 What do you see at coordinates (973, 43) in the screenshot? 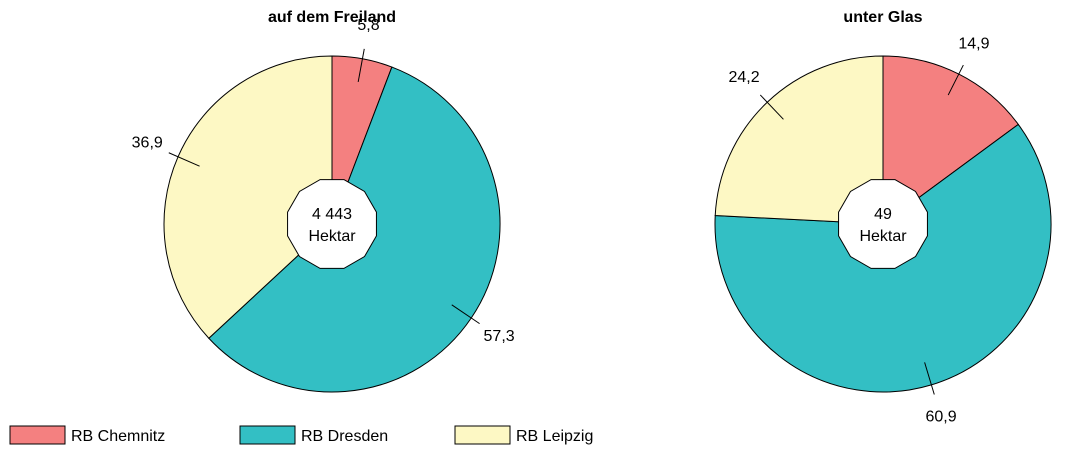
I see `data-label: 14,9` at bounding box center [973, 43].